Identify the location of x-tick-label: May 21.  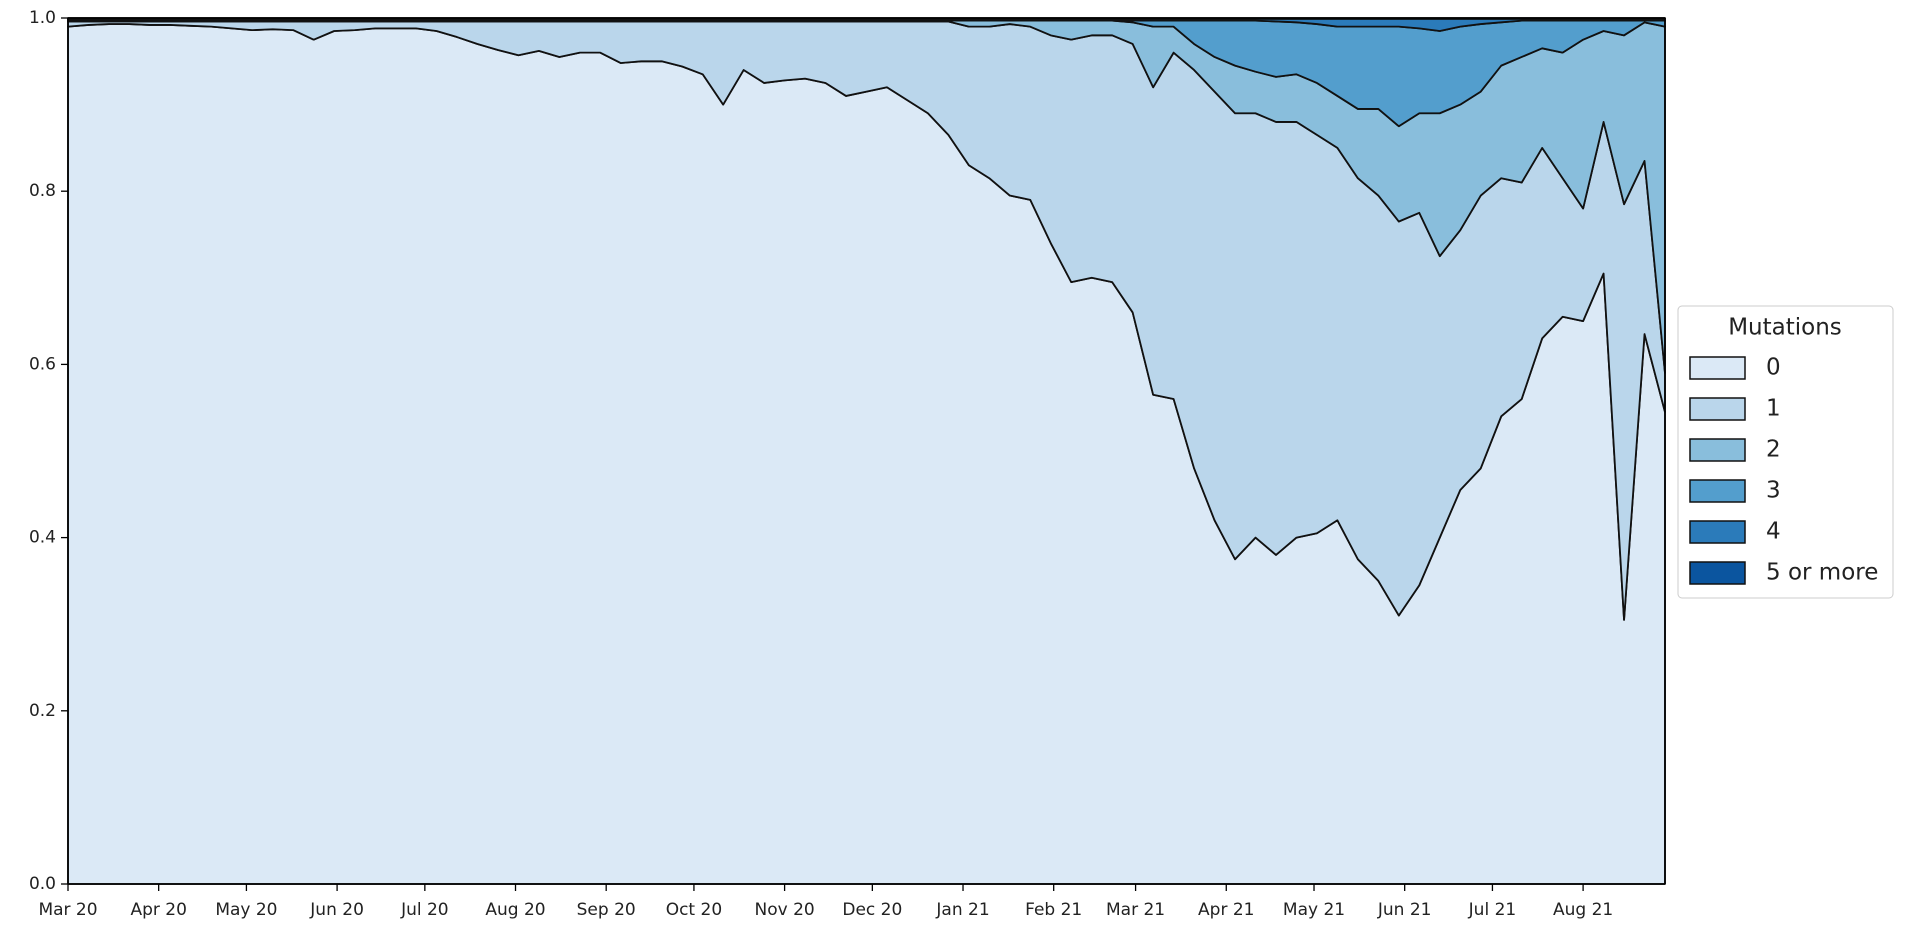
(1314, 910).